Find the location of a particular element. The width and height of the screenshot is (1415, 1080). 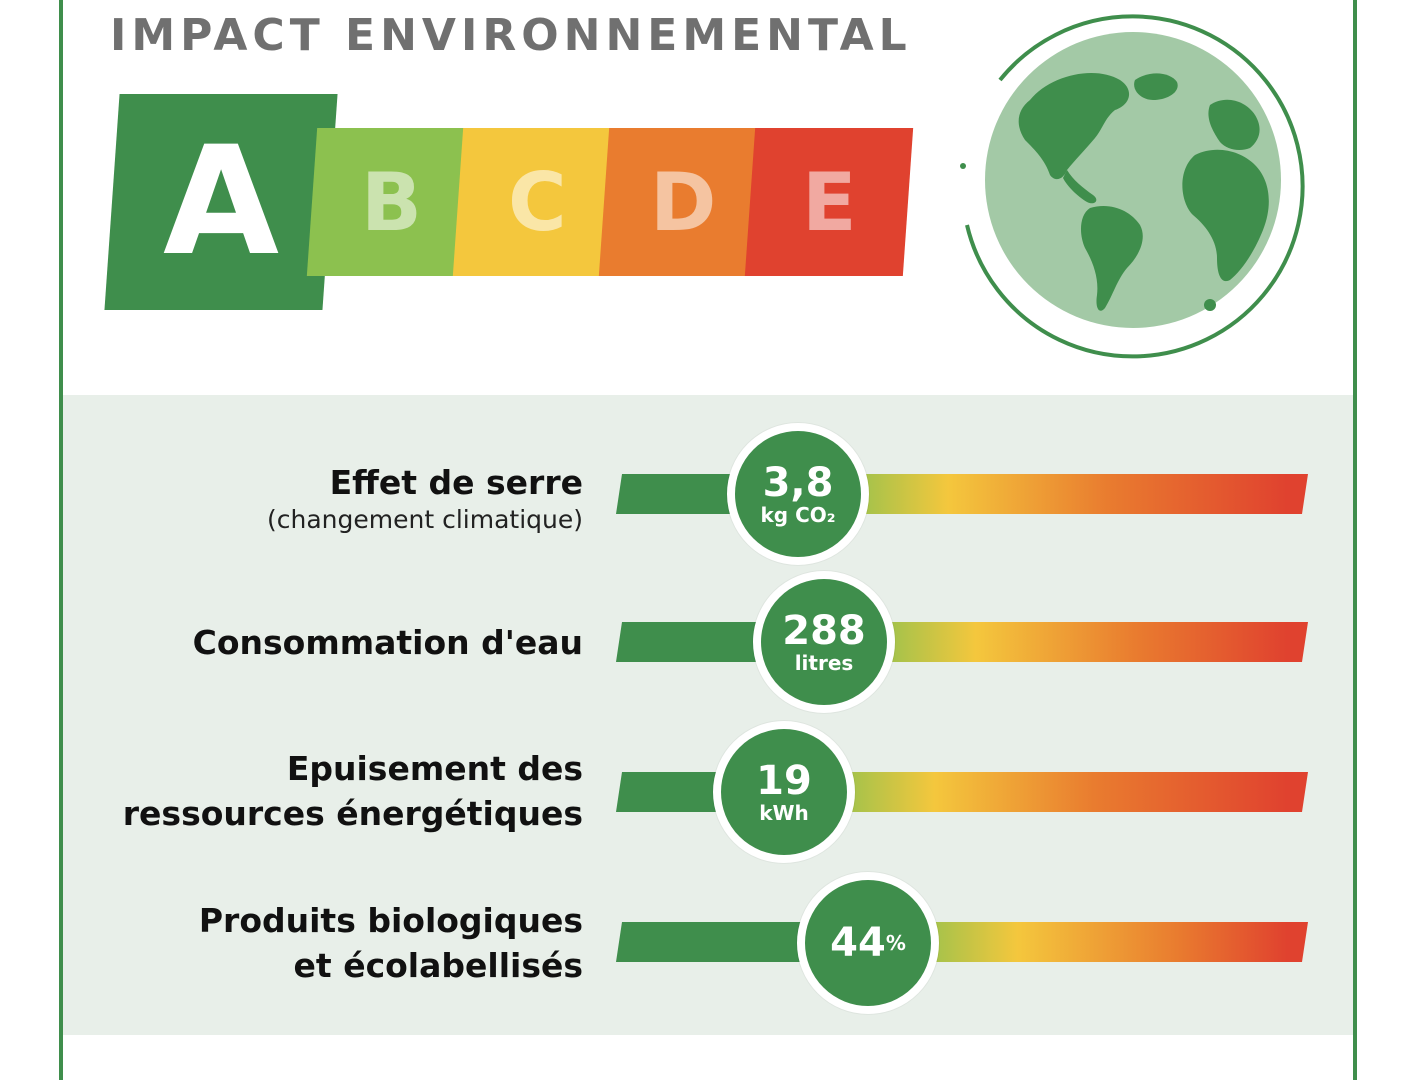

indicator-bar-consommation-eau is located at coordinates (962, 642).